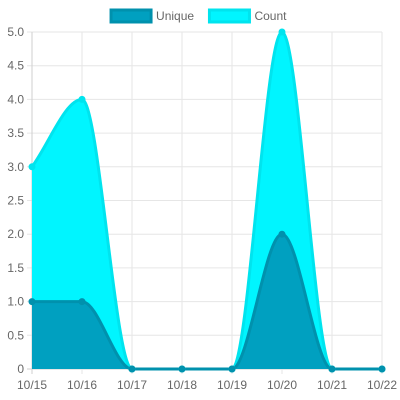 The image size is (400, 400). Describe the element at coordinates (15, 66) in the screenshot. I see `y-tick-label: 4.5` at that location.